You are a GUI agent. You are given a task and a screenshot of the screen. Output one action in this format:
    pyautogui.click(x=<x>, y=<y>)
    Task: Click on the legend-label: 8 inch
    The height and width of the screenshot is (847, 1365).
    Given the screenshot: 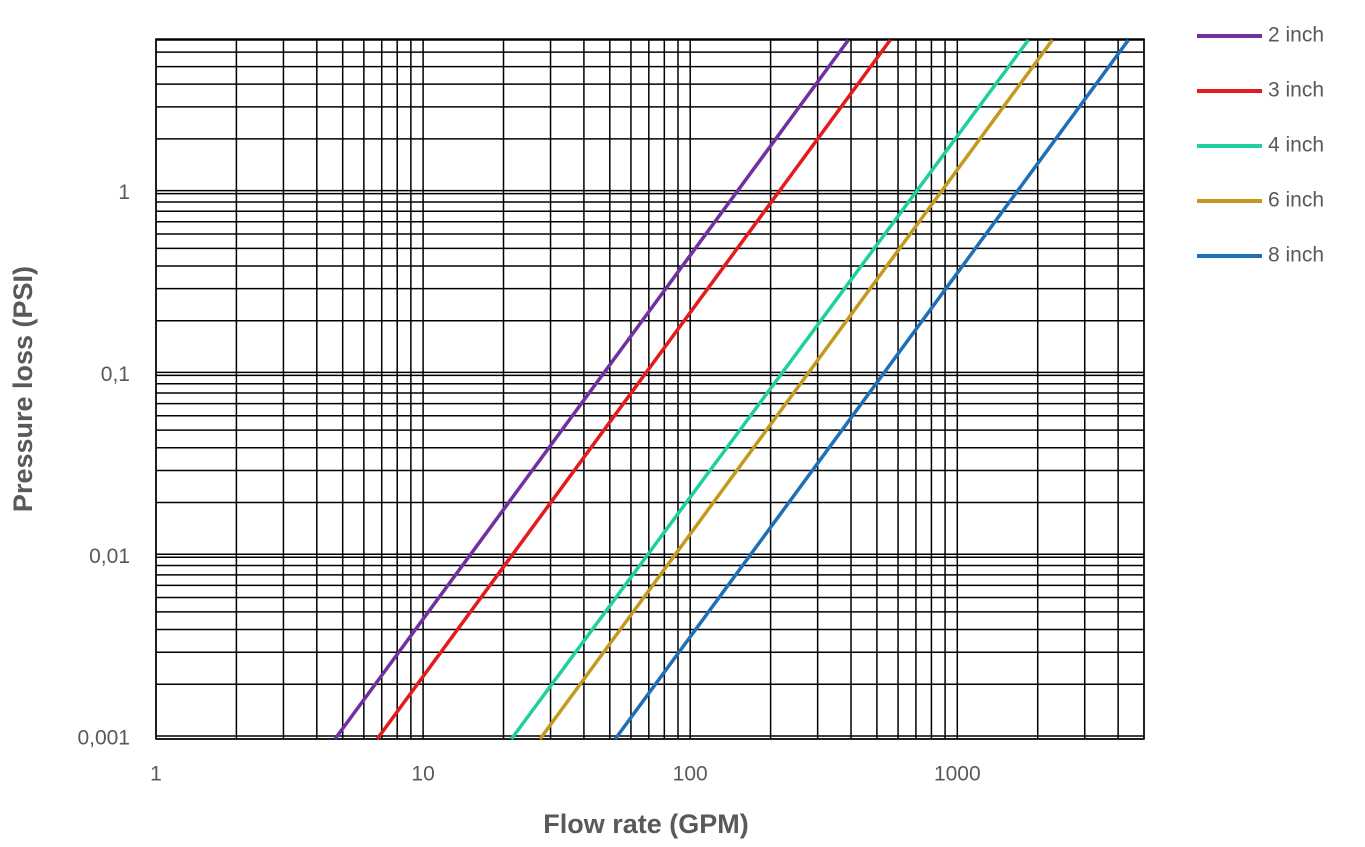 What is the action you would take?
    pyautogui.click(x=1296, y=255)
    